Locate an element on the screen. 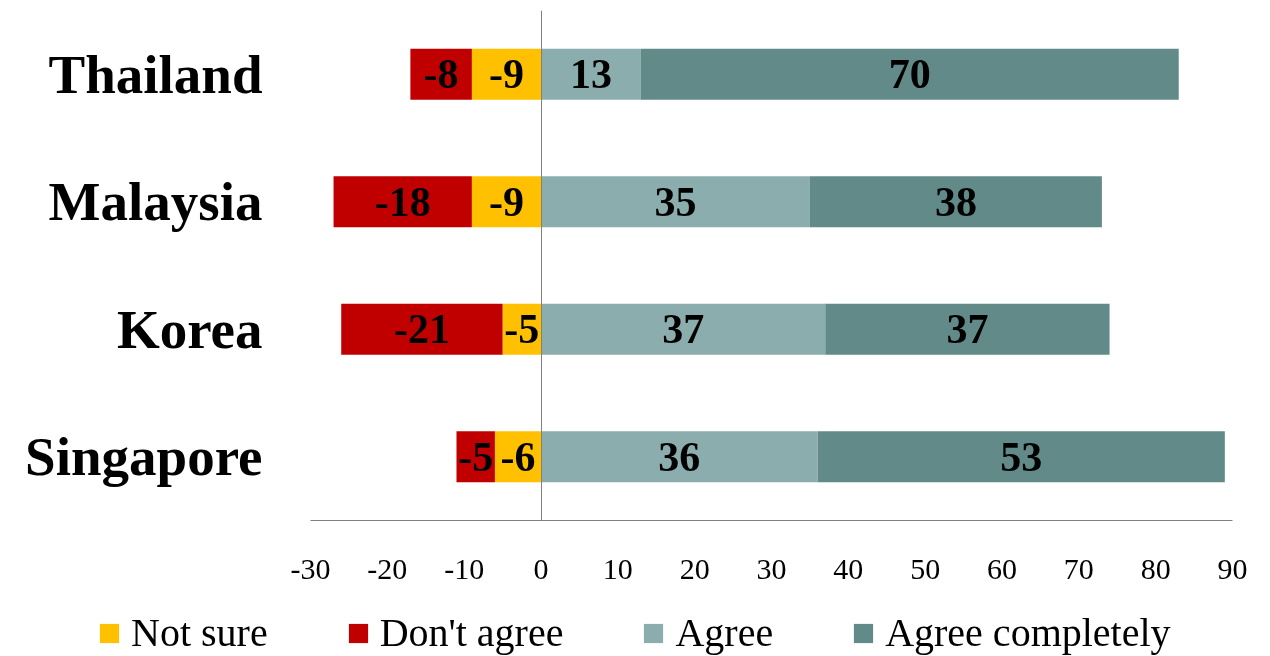 The image size is (1270, 656). legend-label: Don't agree is located at coordinates (471, 632).